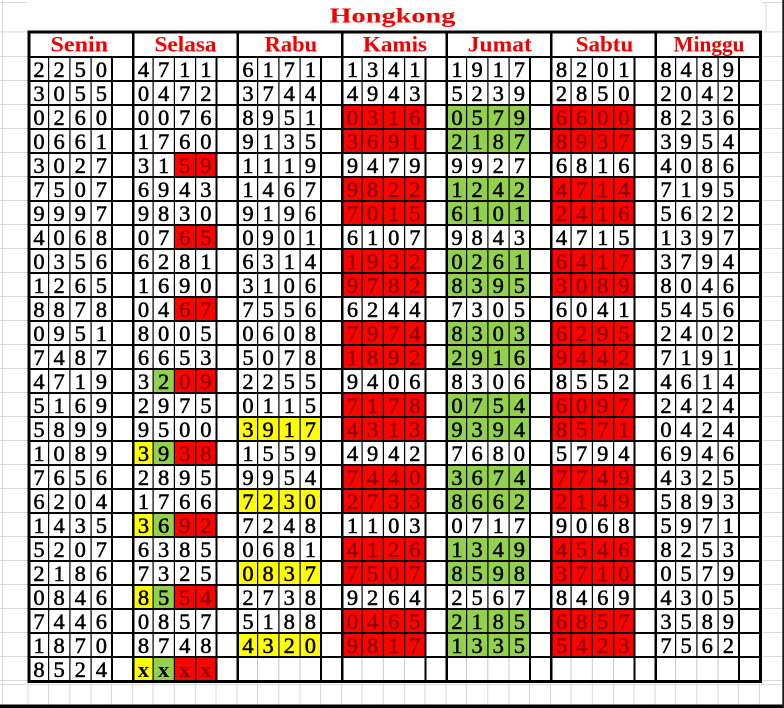 The width and height of the screenshot is (784, 708). What do you see at coordinates (164, 669) in the screenshot?
I see `svg-text: x` at bounding box center [164, 669].